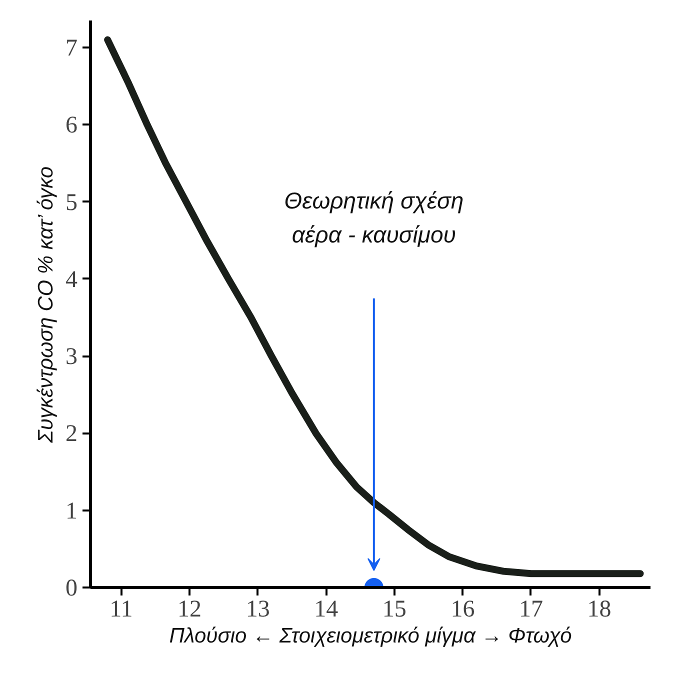 The height and width of the screenshot is (687, 680). Describe the element at coordinates (72, 434) in the screenshot. I see `y-tick-label: 2` at that location.